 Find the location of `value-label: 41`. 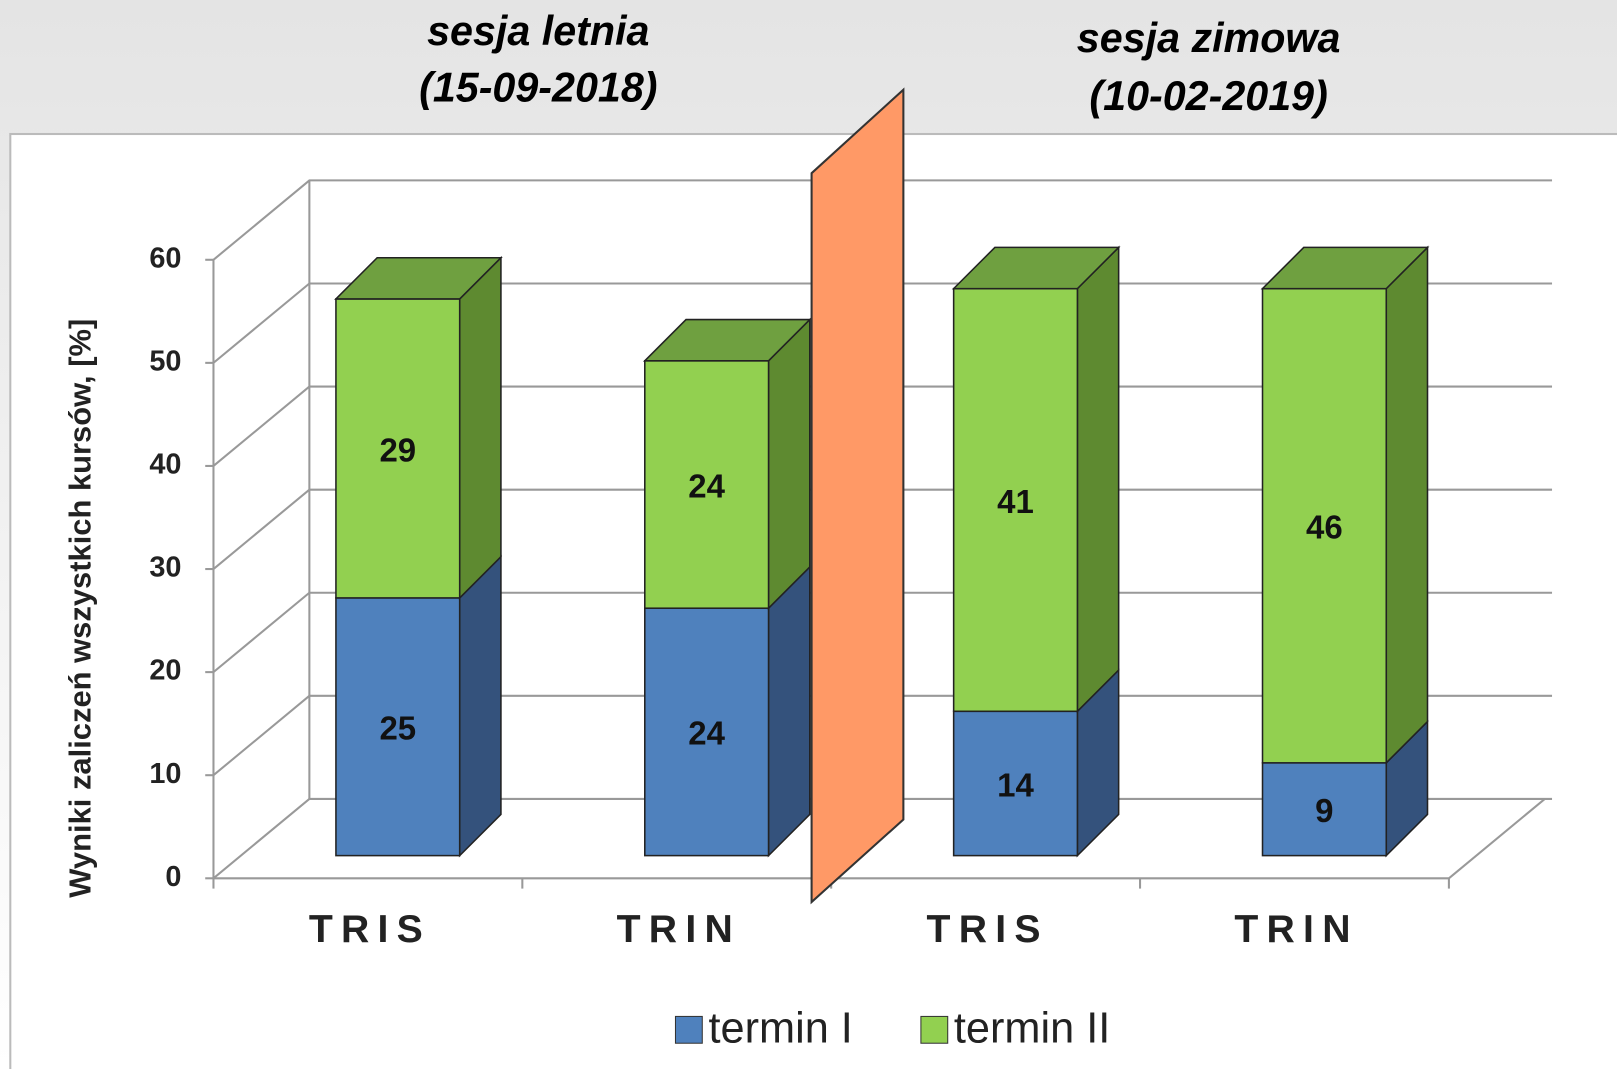

value-label: 41 is located at coordinates (1015, 501).